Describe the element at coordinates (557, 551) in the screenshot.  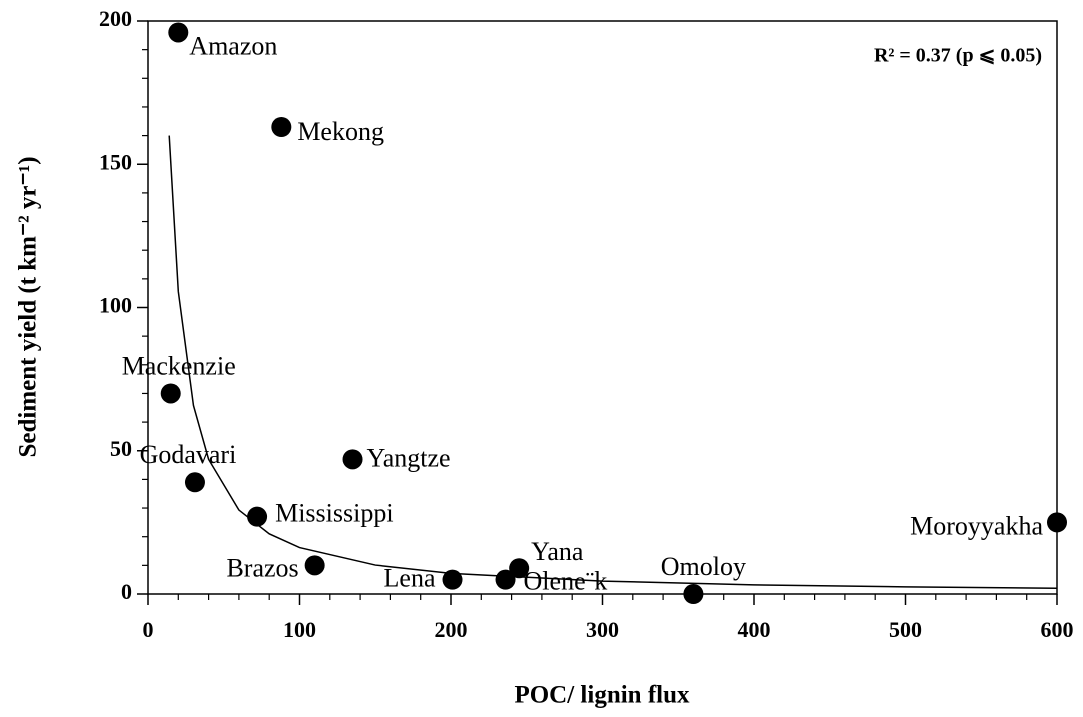
I see `point-label: Yana` at that location.